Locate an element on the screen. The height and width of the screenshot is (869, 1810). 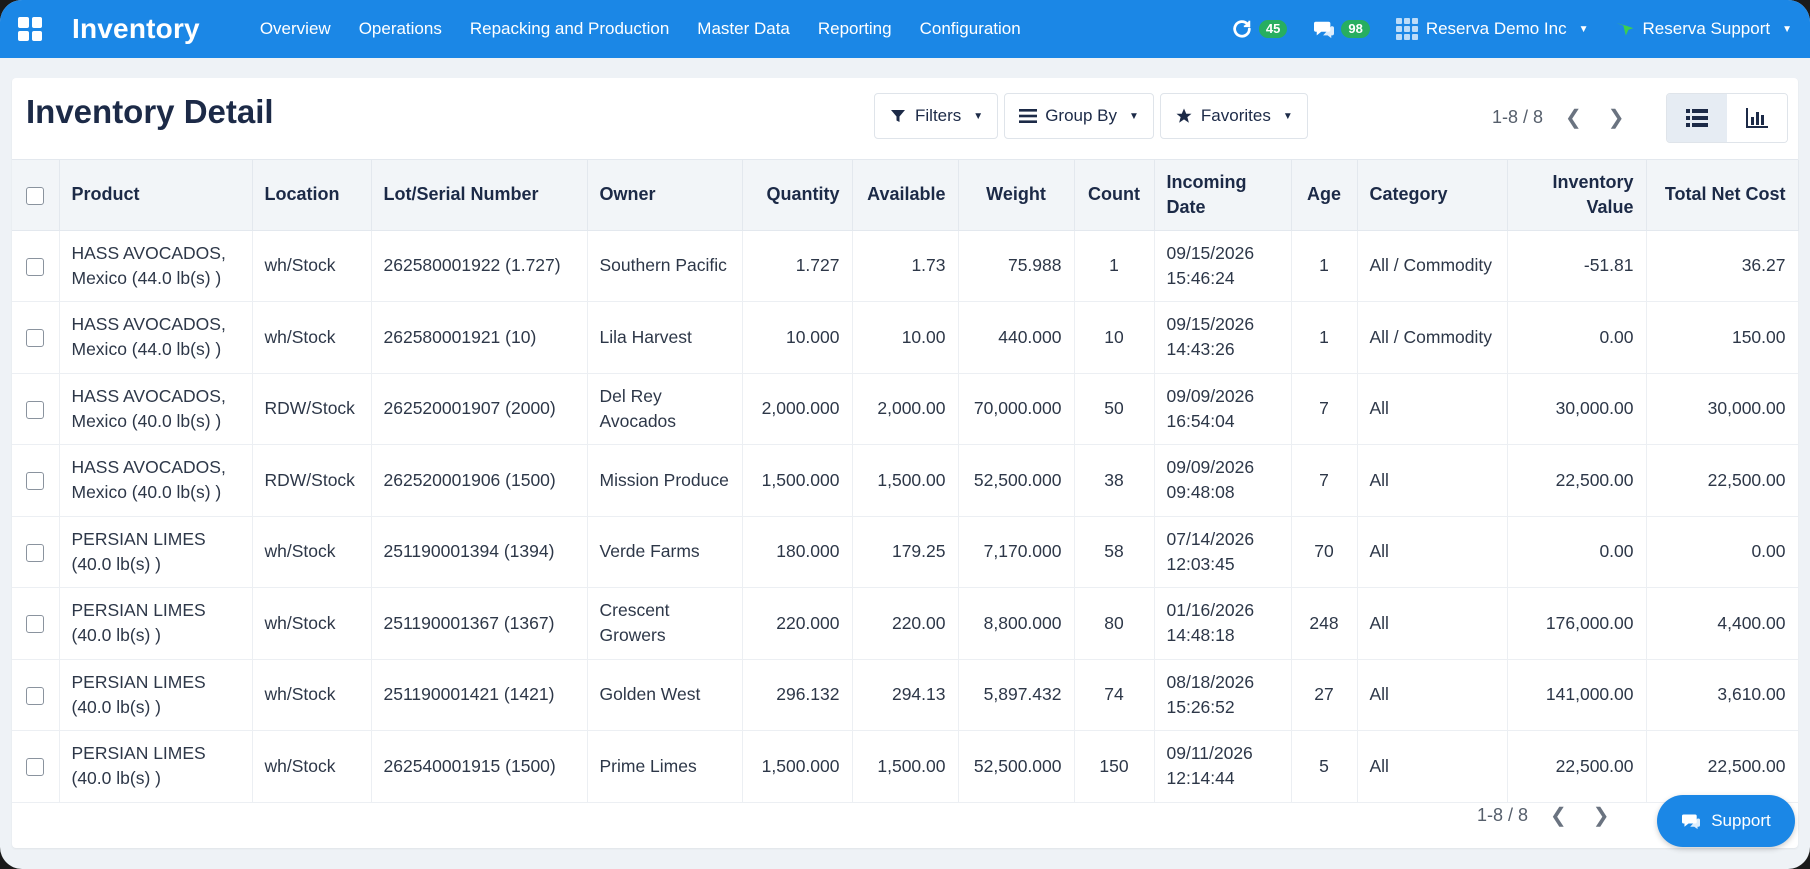
activity-badge: 45 is located at coordinates (1273, 29).